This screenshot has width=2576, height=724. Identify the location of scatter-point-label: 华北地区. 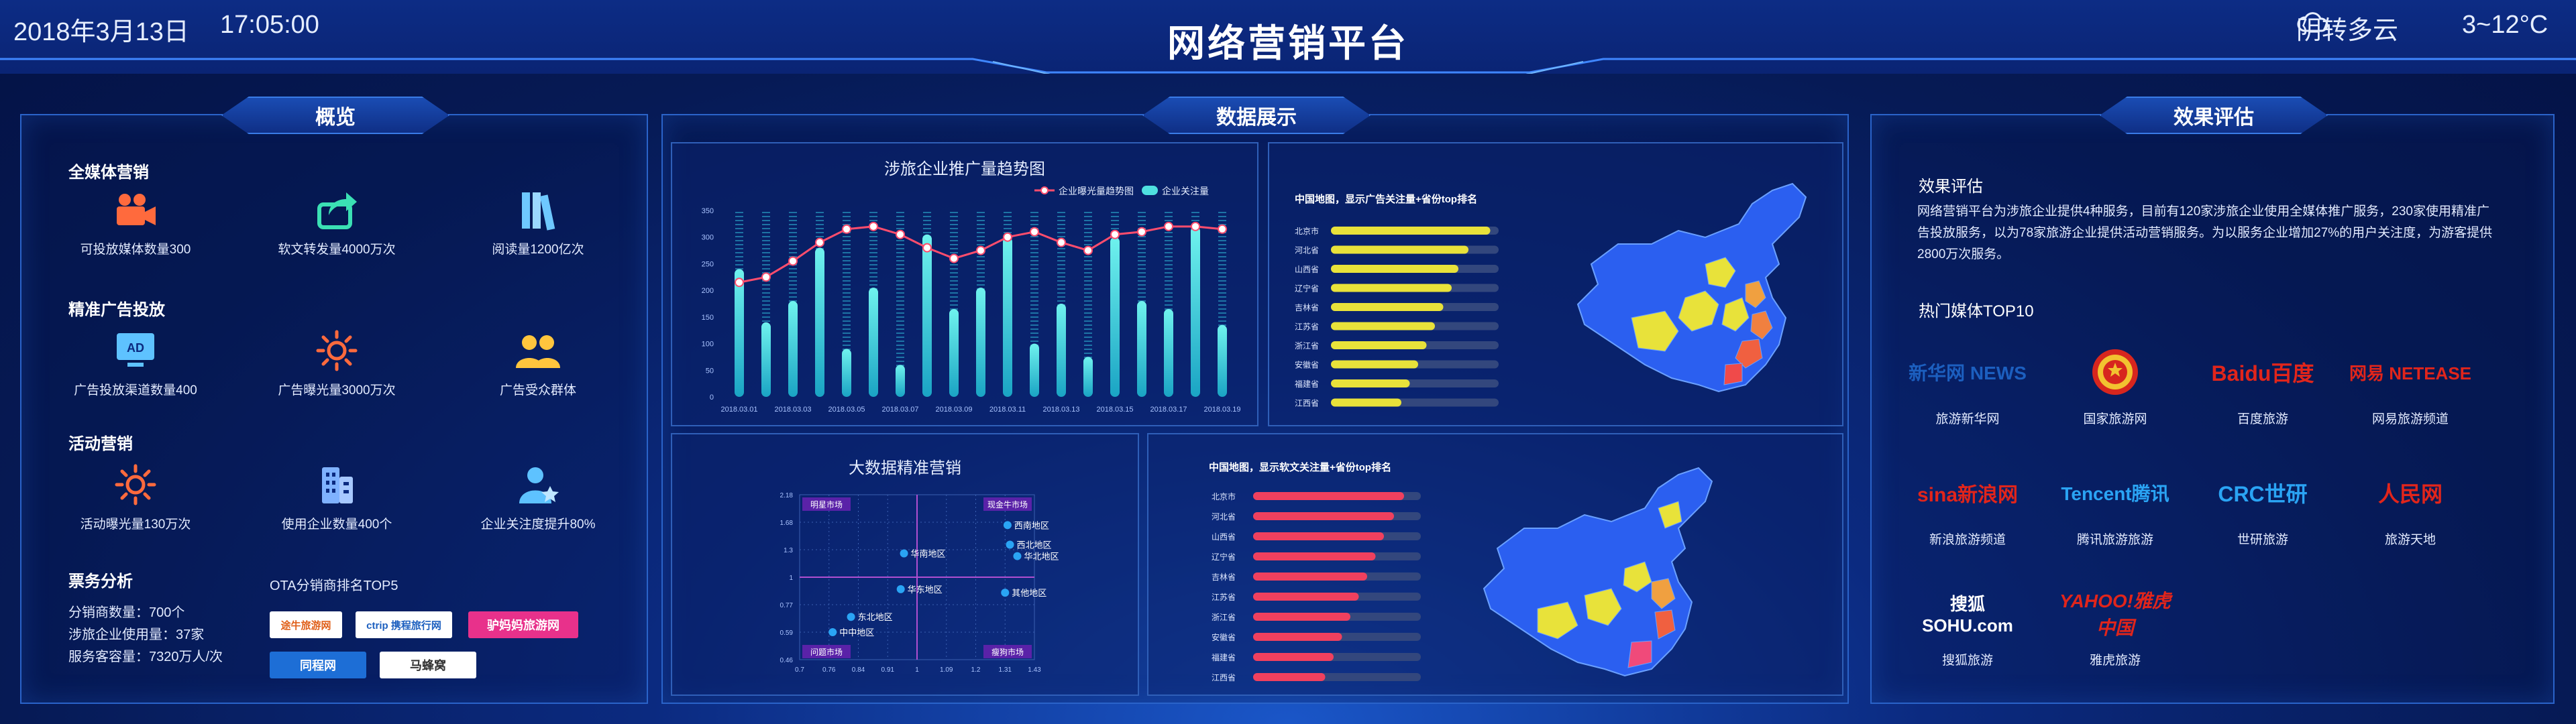
(1041, 557).